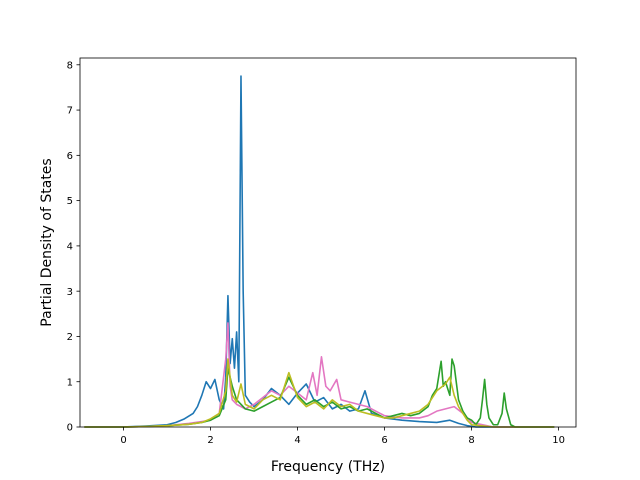 The width and height of the screenshot is (640, 480). Describe the element at coordinates (70, 382) in the screenshot. I see `y-tick-label: 1` at that location.